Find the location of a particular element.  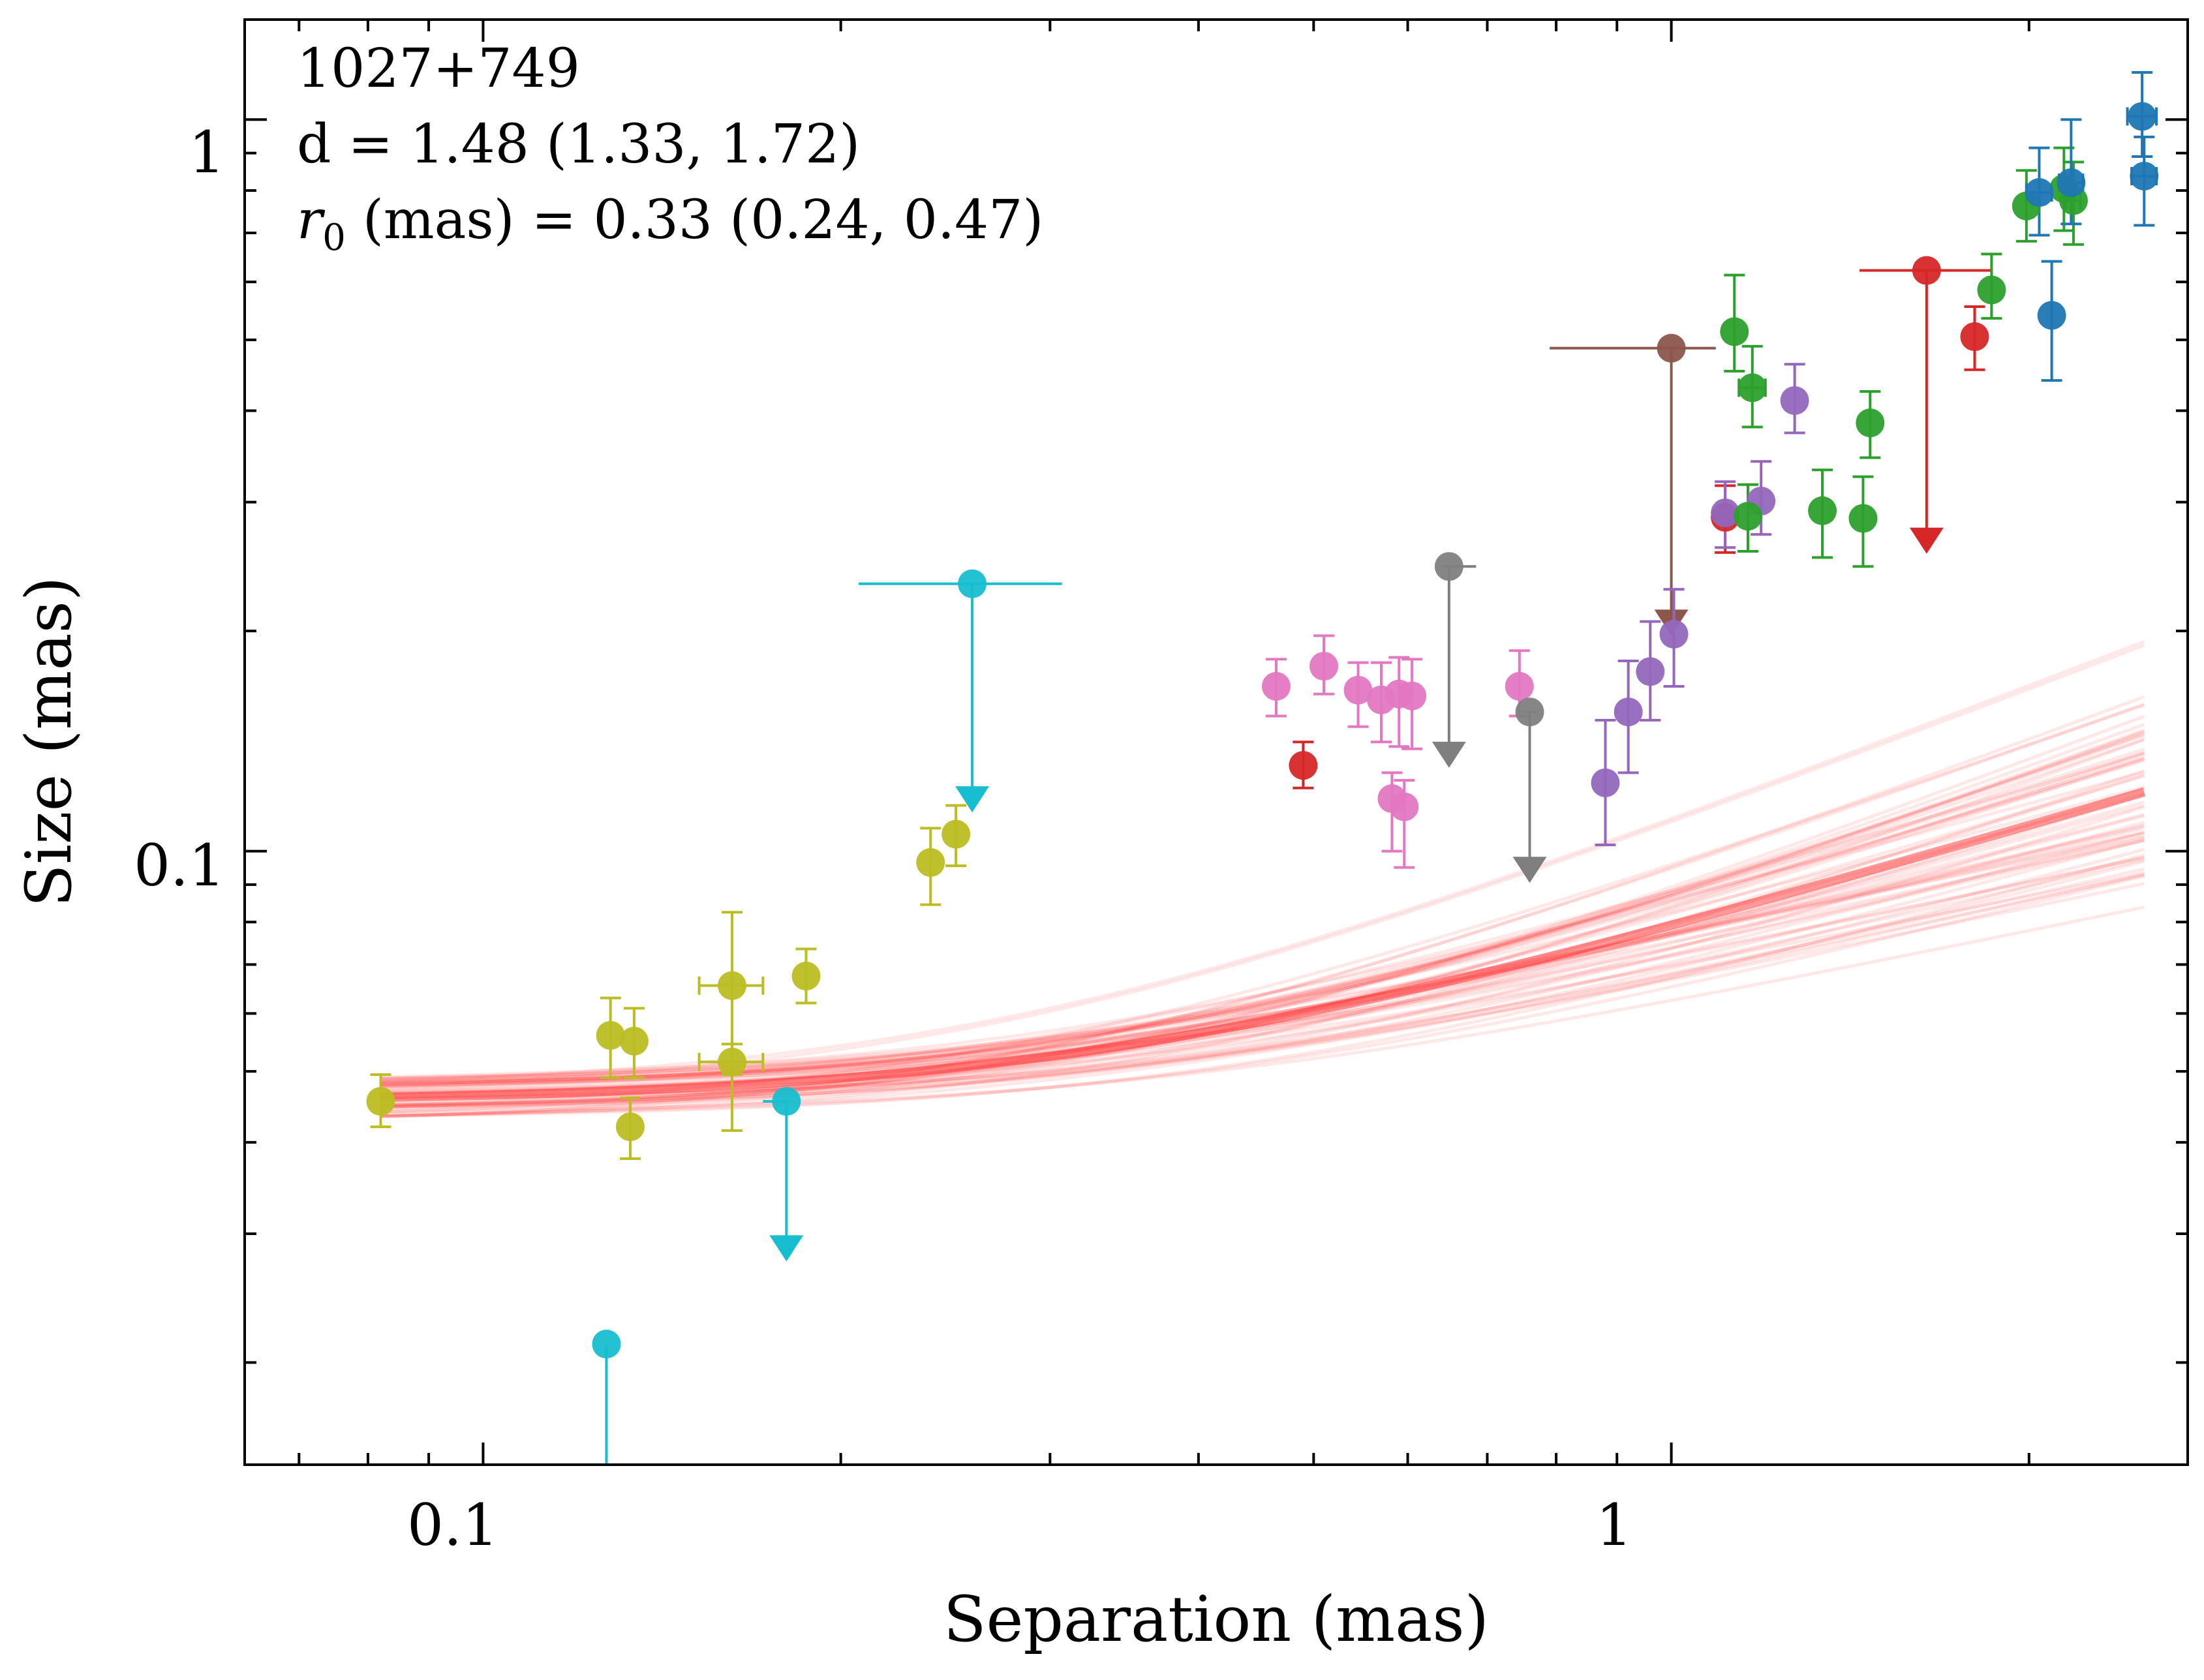

r0-symbol: r is located at coordinates (311, 220).